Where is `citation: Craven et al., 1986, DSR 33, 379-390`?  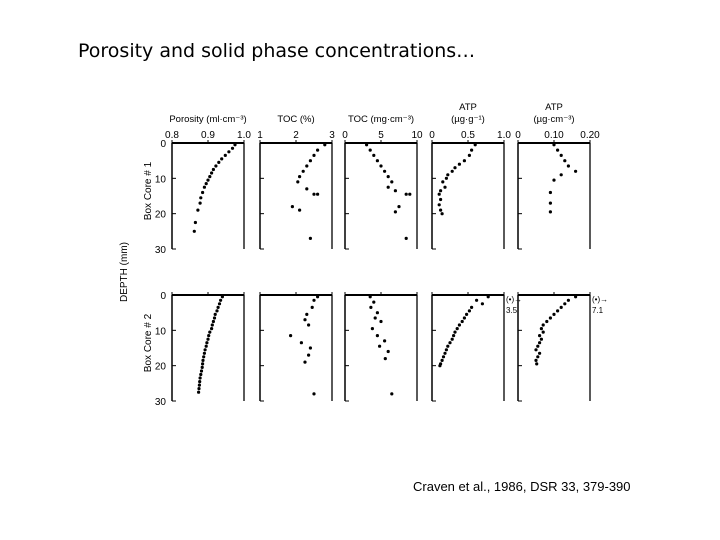
citation: Craven et al., 1986, DSR 33, 379-390 is located at coordinates (522, 486).